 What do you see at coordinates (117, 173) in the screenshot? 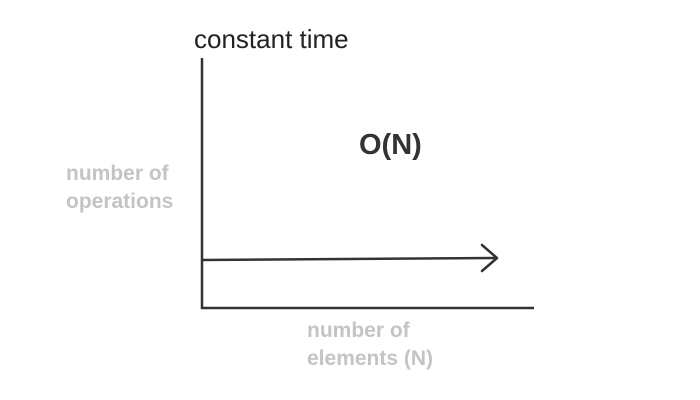
I see `y-axis-label-line-1: number of` at bounding box center [117, 173].